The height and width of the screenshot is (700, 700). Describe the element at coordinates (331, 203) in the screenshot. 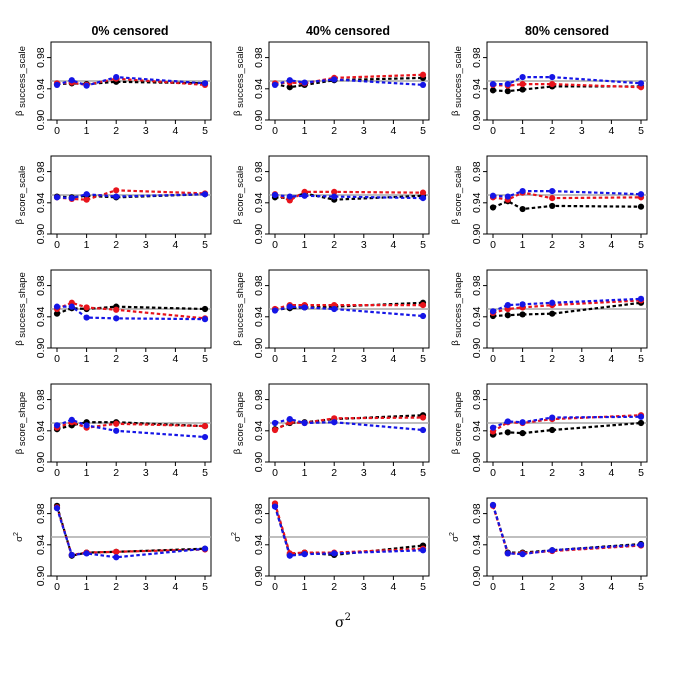

I see `panel-r1-c1: 0 1 2 3 4 5 0.90 0.94 0.98 β score_scale` at that location.